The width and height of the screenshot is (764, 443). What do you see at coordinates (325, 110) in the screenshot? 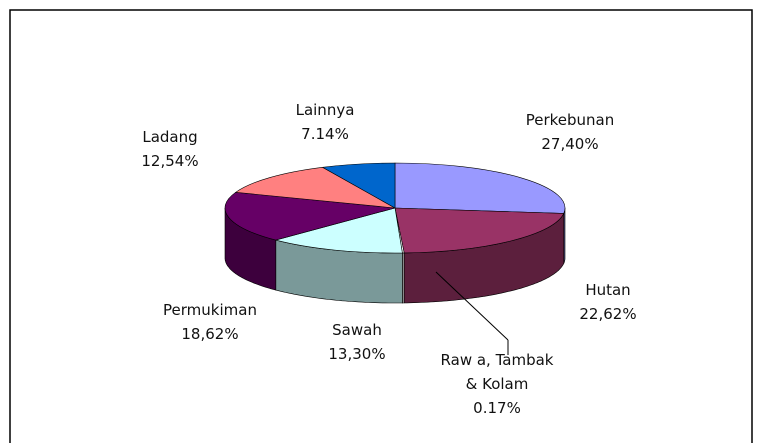
I see `slice-label: Lainnya` at bounding box center [325, 110].